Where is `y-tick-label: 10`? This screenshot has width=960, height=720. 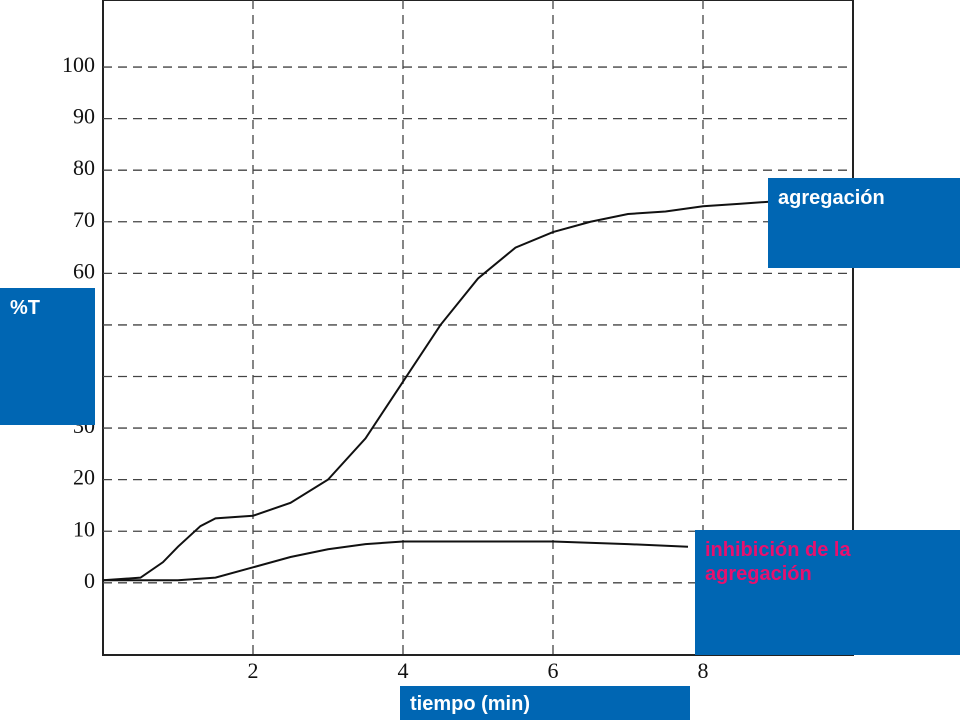
y-tick-label: 10 is located at coordinates (84, 528).